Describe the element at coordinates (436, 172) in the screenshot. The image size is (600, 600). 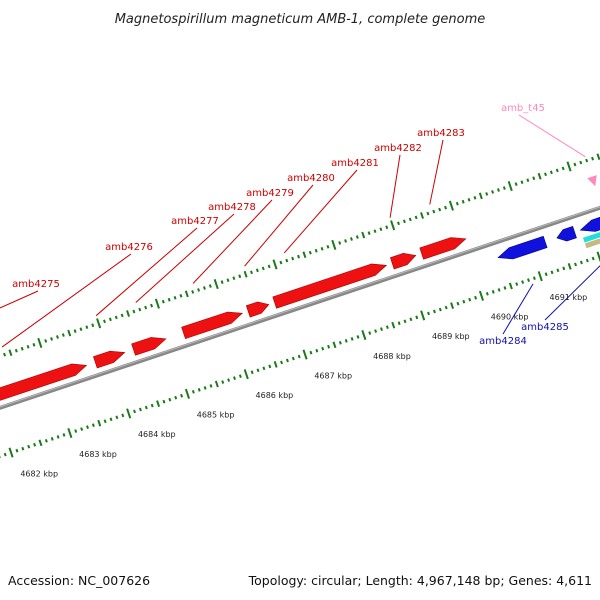
I see `leader-amb4283` at that location.